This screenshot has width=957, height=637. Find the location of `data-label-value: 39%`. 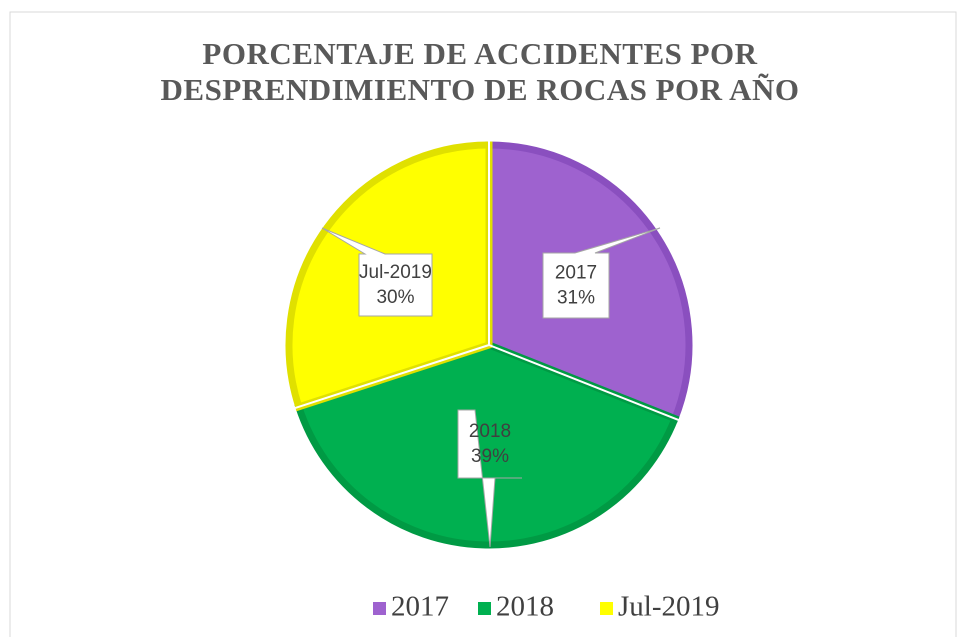

data-label-value: 39% is located at coordinates (490, 456).